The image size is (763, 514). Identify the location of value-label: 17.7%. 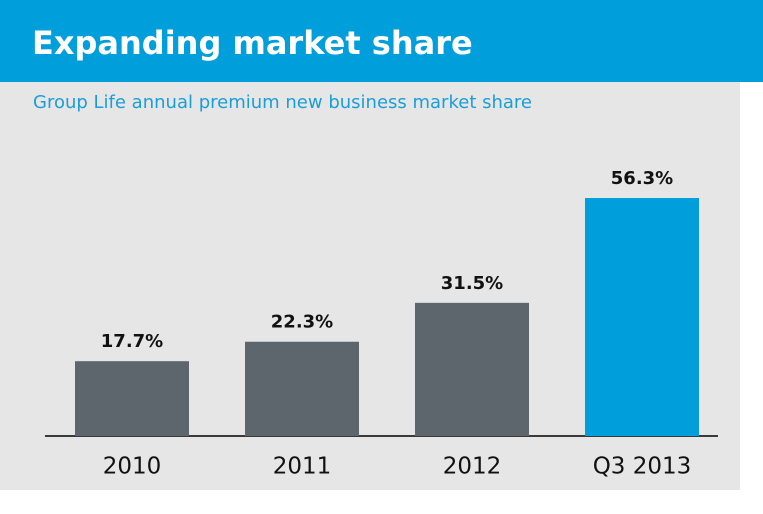
(132, 341).